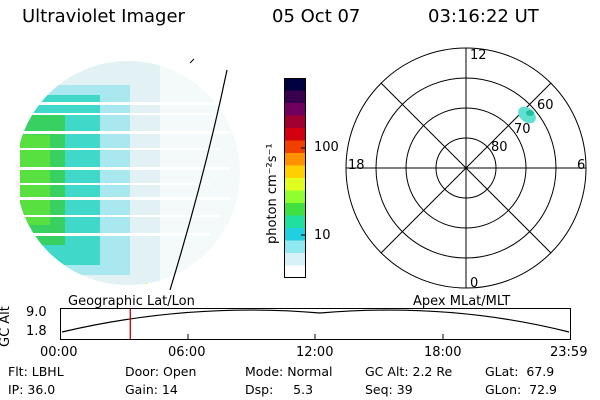 This screenshot has width=600, height=400. I want to click on altitude-curve, so click(315, 321).